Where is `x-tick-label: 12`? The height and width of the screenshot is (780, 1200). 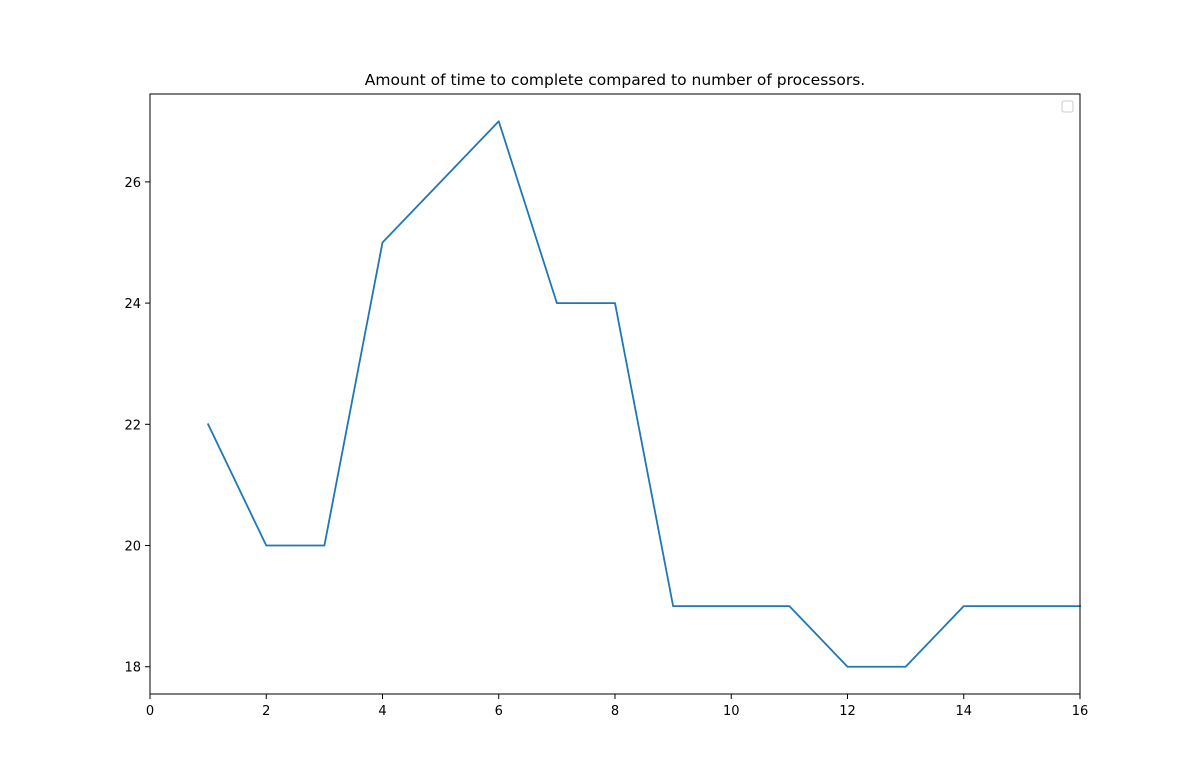 x-tick-label: 12 is located at coordinates (847, 711).